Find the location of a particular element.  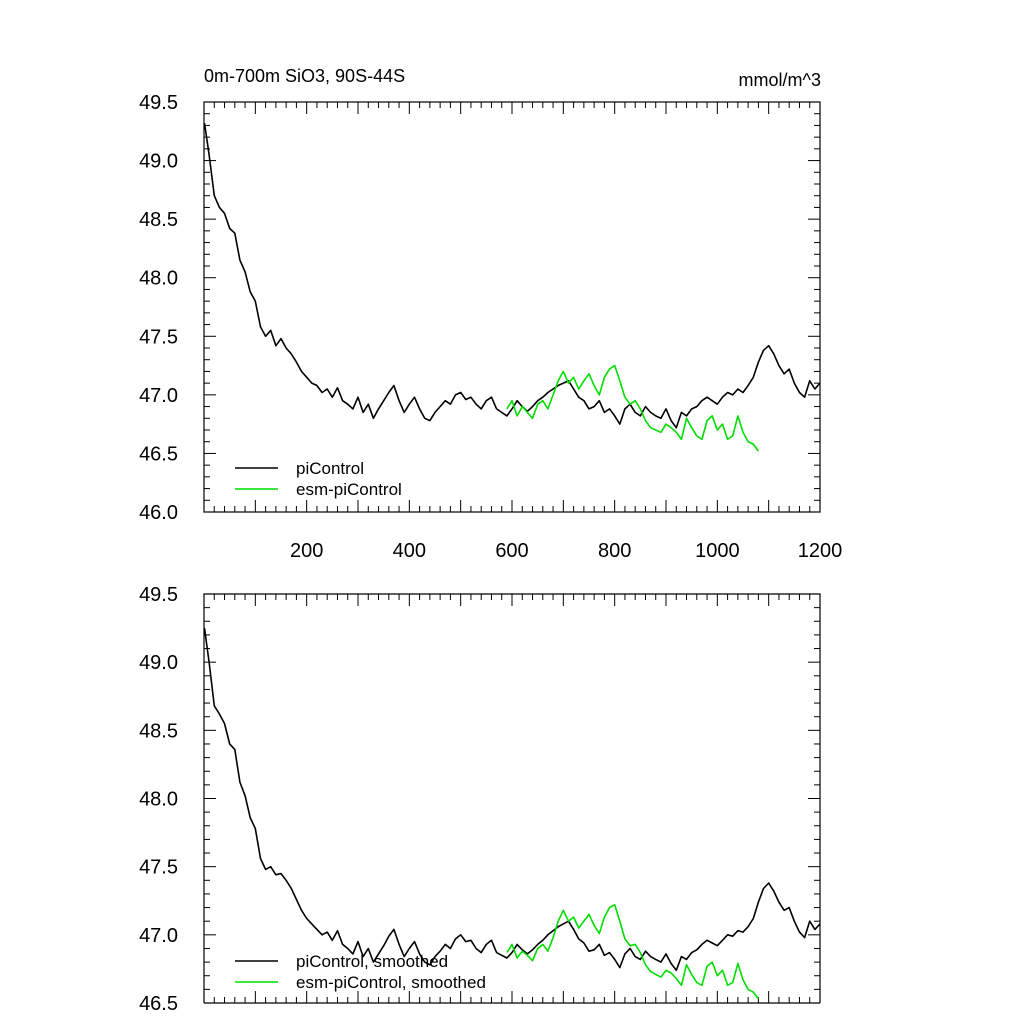

x-tick-label: 200 is located at coordinates (306, 551).